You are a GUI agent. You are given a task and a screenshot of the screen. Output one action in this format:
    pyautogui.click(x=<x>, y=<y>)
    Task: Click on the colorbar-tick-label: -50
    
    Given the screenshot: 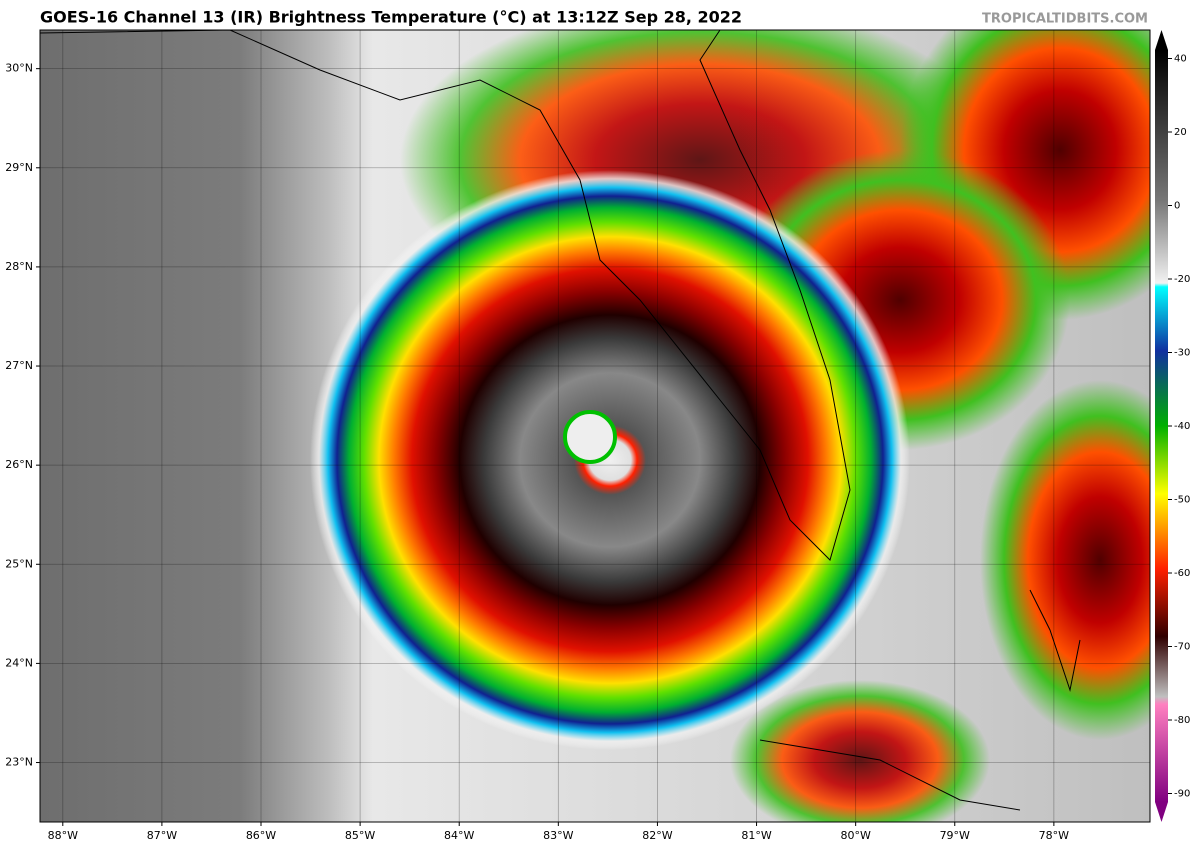 What is the action you would take?
    pyautogui.click(x=1182, y=500)
    